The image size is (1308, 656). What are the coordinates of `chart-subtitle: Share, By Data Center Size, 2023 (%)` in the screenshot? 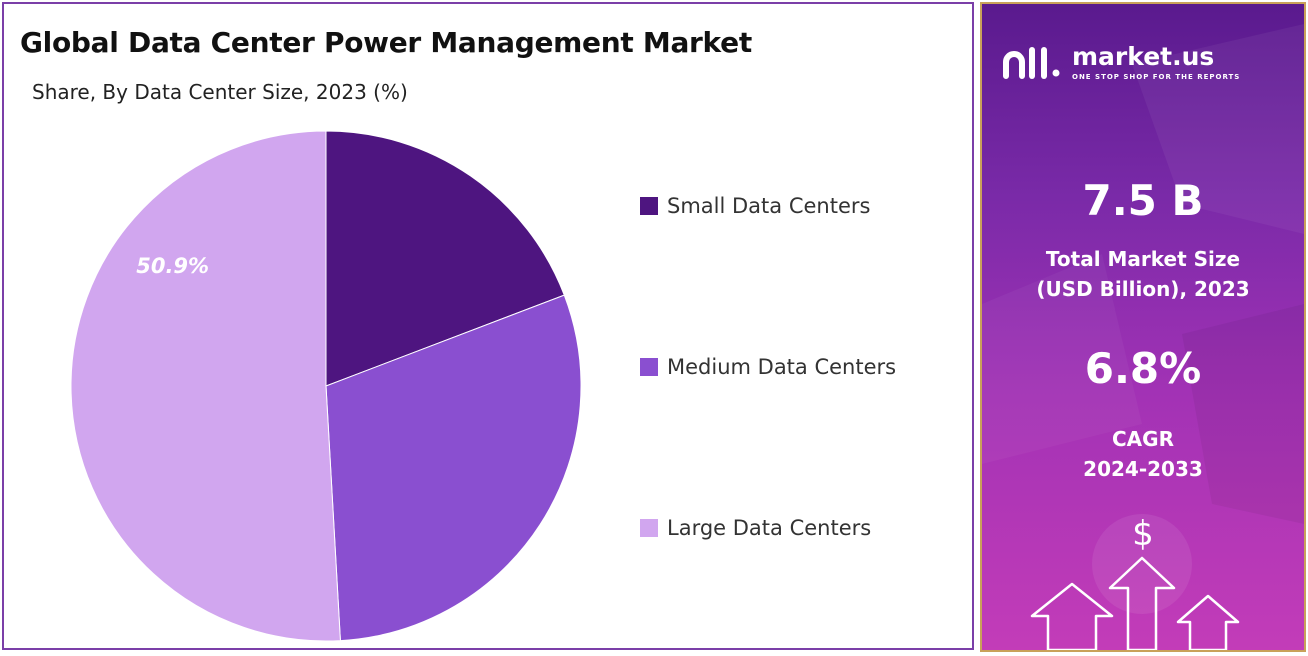 It's located at (220, 92).